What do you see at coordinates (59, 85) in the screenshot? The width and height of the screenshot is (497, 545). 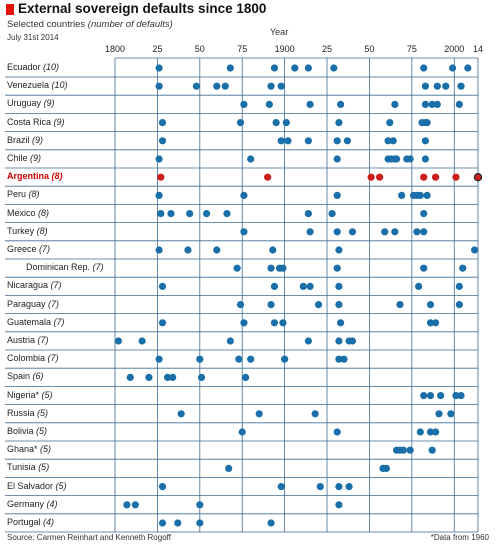 I see `default-count: (10)` at bounding box center [59, 85].